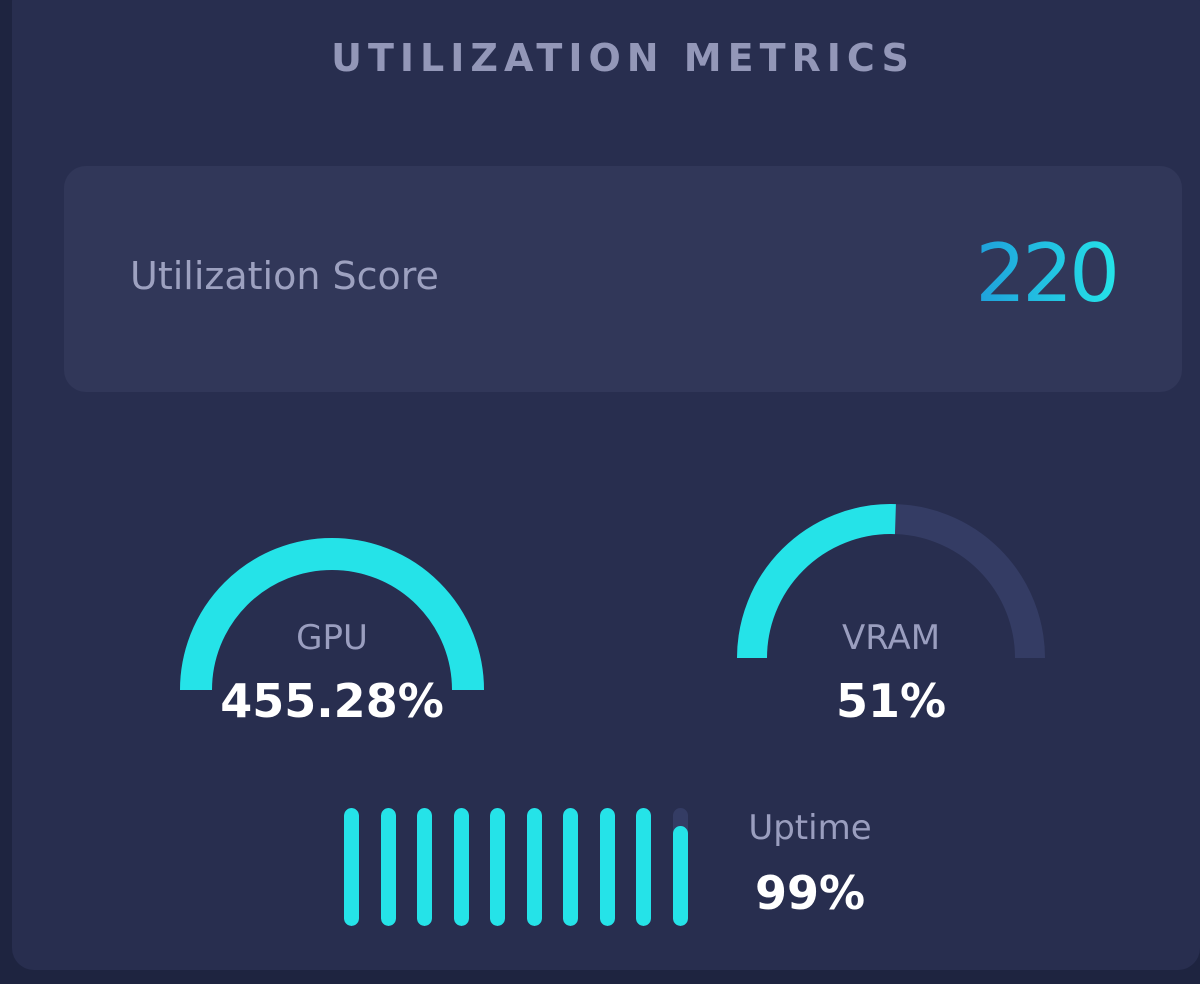  I want to click on gpu-gauge-value: 455.28%, so click(332, 701).